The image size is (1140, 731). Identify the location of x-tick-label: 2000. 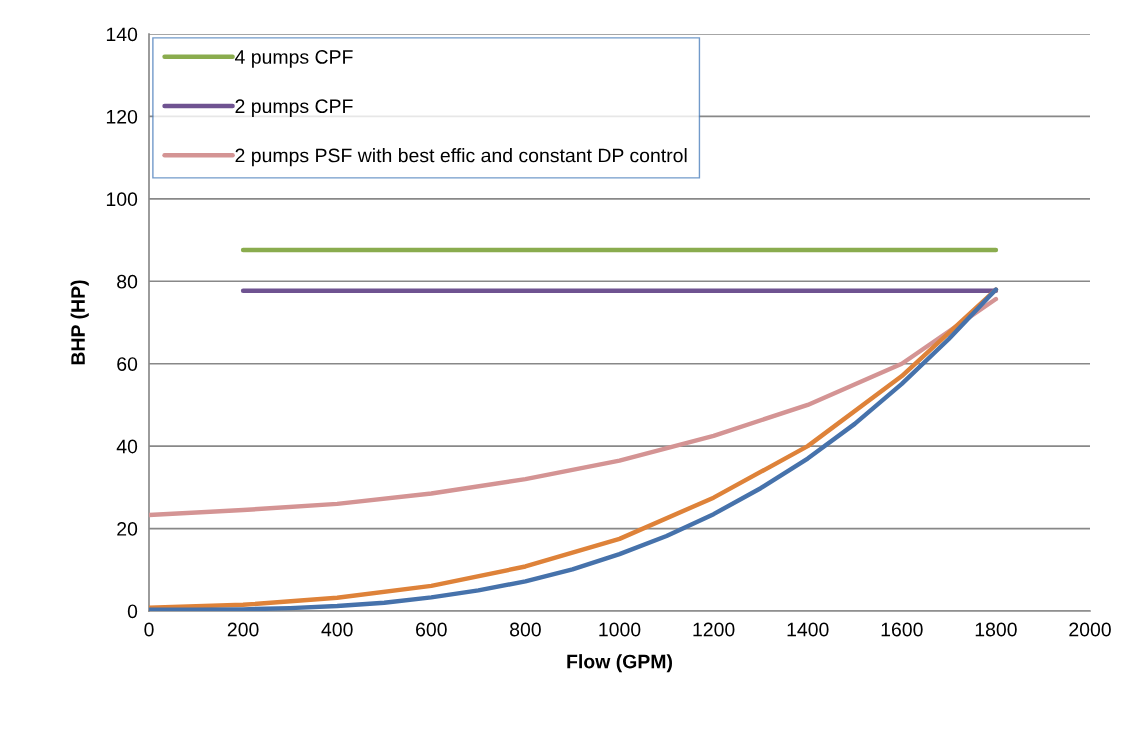
(1090, 629).